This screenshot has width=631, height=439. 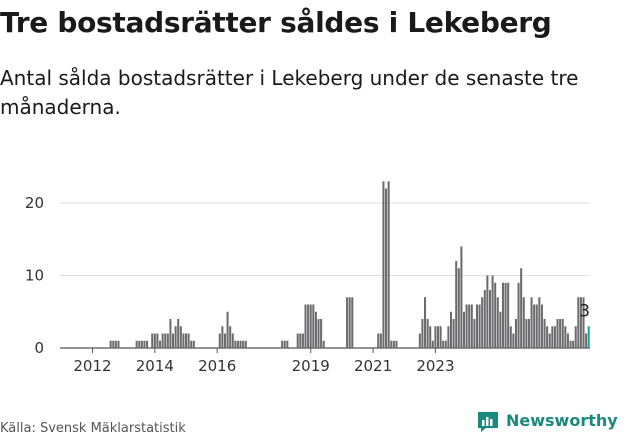 I want to click on source-note: Källa: Svensk Mäklarstatistik, so click(x=93, y=428).